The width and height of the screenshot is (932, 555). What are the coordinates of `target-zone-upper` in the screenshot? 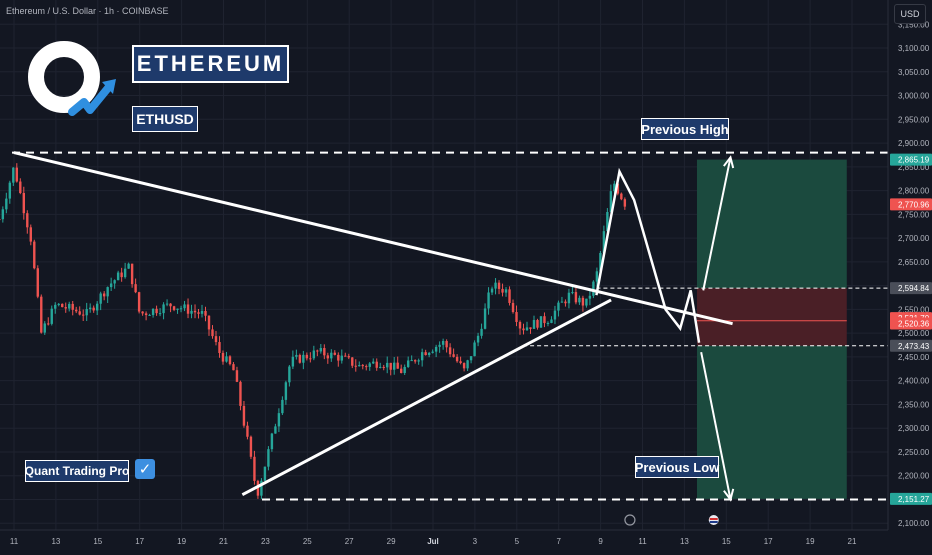 It's located at (771, 224).